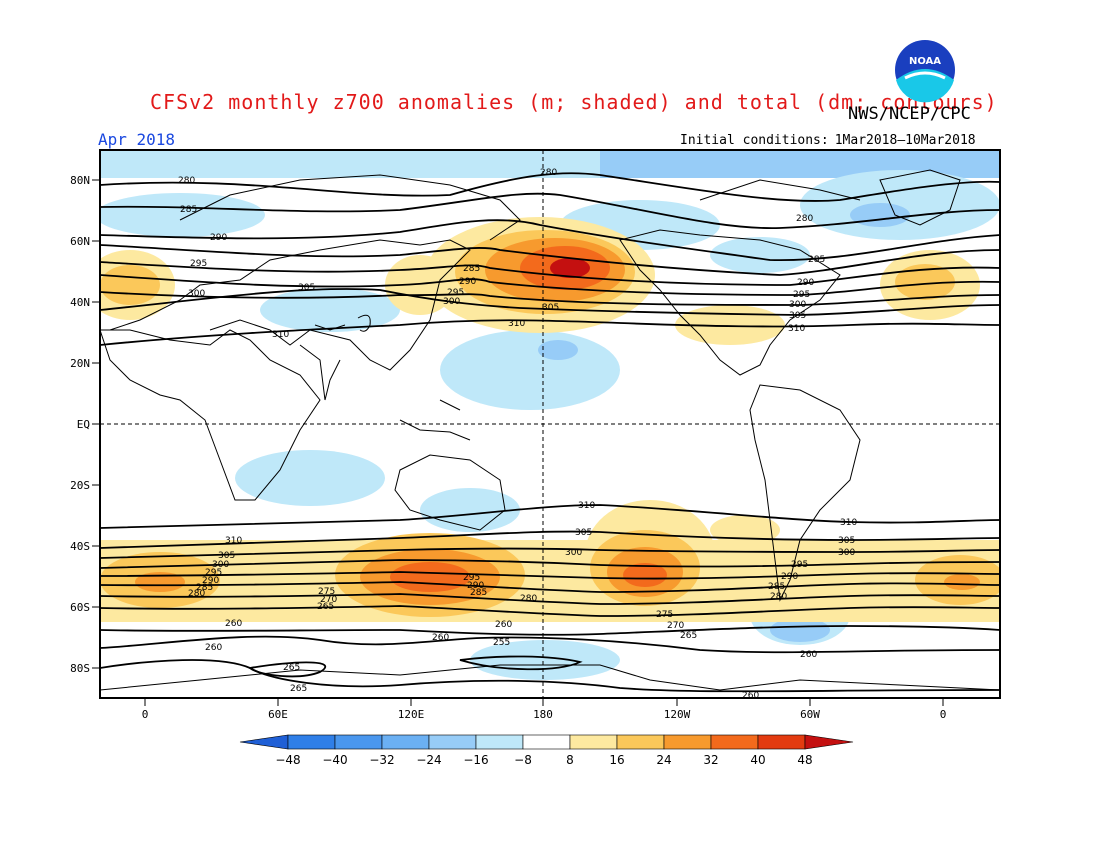  What do you see at coordinates (544, 709) in the screenshot?
I see `lon-axis: 0 60E 120E 180 120W 60W 0` at bounding box center [544, 709].